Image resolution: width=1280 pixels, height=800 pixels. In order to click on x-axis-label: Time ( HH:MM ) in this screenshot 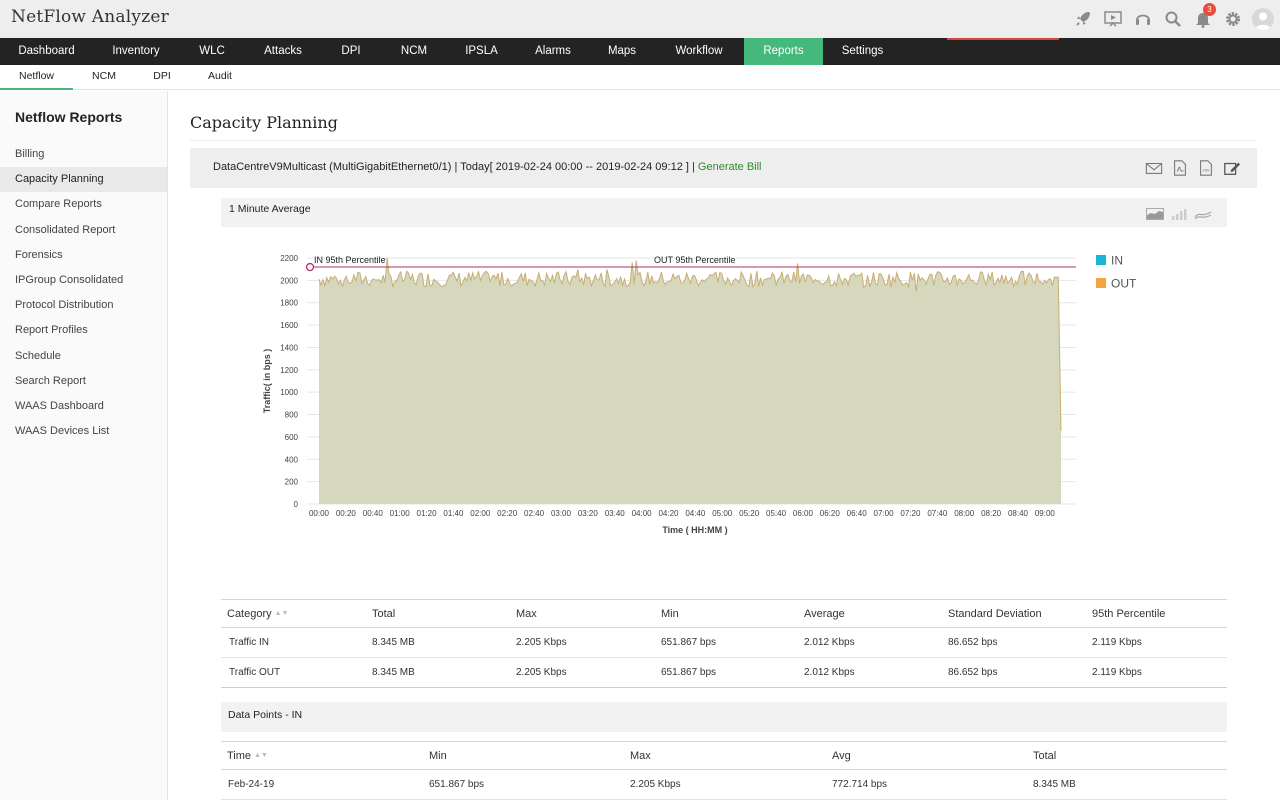, I will do `click(694, 530)`.